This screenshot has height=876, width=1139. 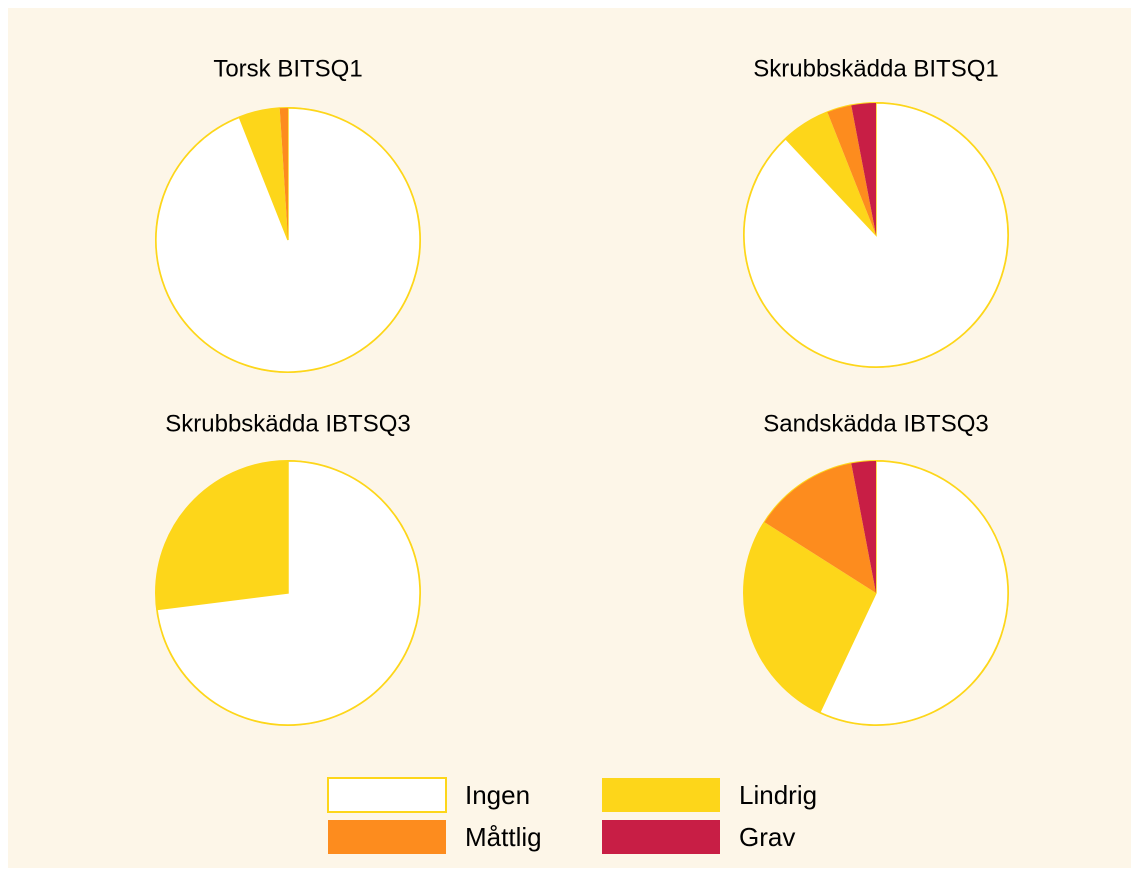 What do you see at coordinates (875, 68) in the screenshot?
I see `pie-title: Skrubbskädda BITSQ1` at bounding box center [875, 68].